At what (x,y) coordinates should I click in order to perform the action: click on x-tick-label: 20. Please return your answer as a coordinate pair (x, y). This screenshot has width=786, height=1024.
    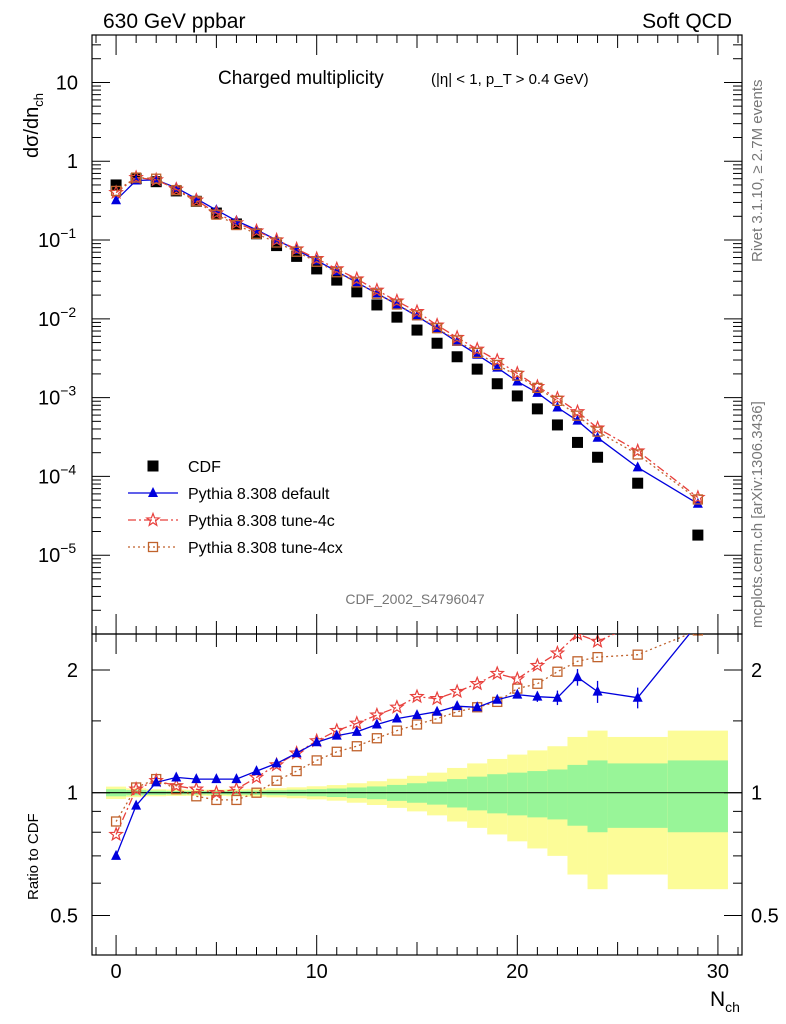
    Looking at the image, I should click on (517, 972).